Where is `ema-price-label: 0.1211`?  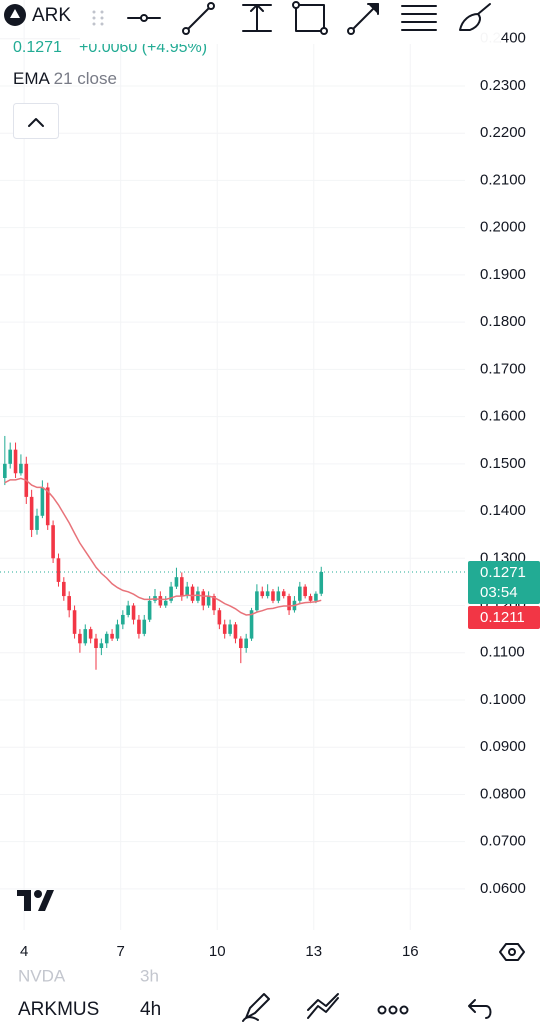 ema-price-label: 0.1211 is located at coordinates (502, 617).